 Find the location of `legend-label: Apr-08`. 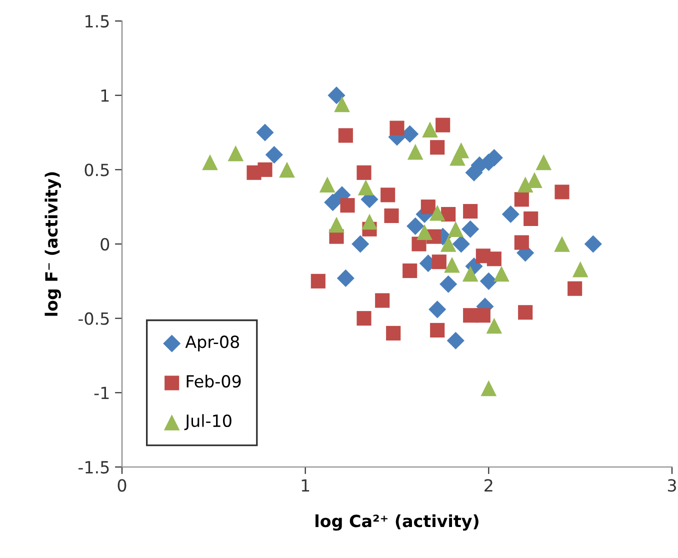

legend-label: Apr-08 is located at coordinates (212, 344).